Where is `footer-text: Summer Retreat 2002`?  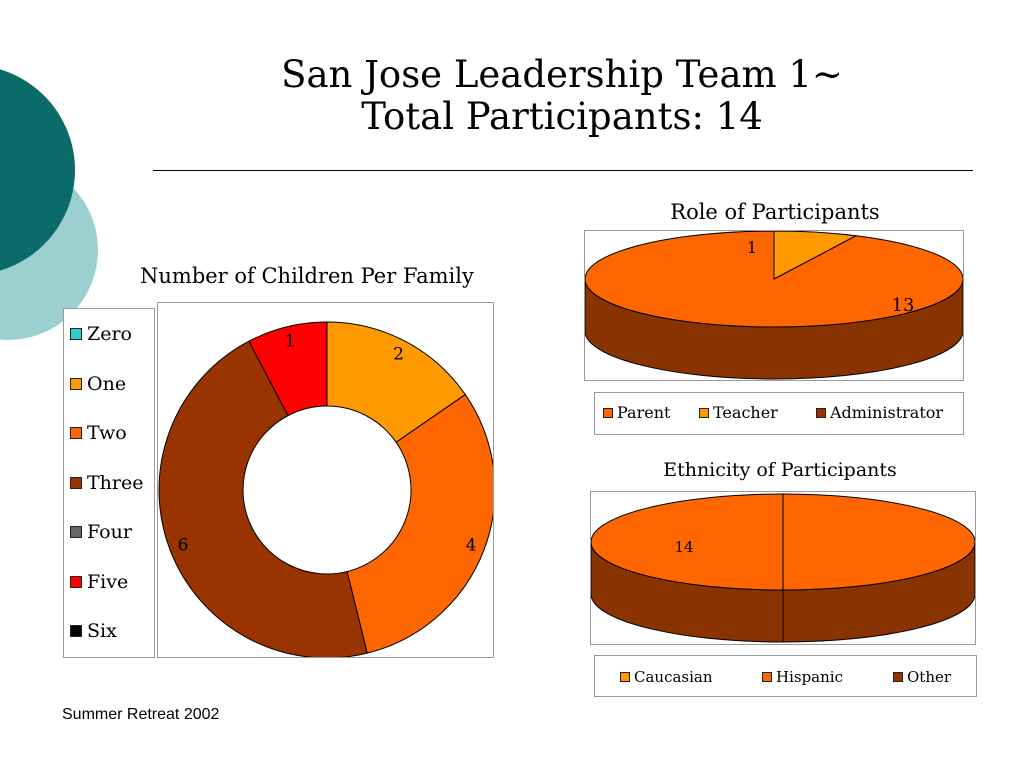 footer-text: Summer Retreat 2002 is located at coordinates (141, 714).